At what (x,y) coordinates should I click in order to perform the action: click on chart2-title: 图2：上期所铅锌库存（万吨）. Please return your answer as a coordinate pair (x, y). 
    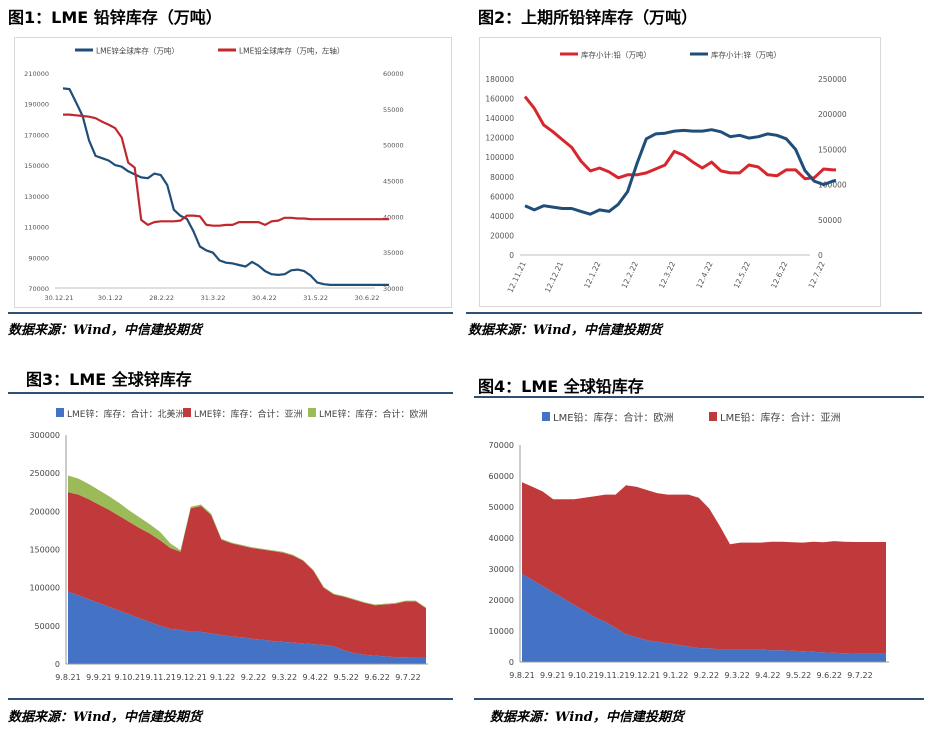
    Looking at the image, I should click on (588, 17).